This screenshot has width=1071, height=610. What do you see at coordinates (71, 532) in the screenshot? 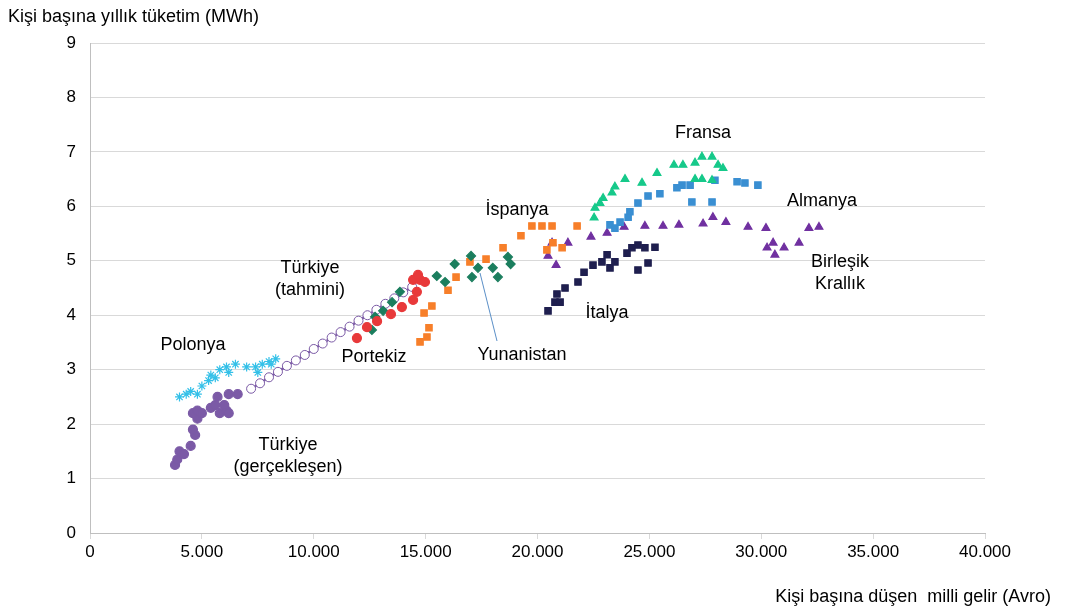
I see `y-tick-label: 0` at bounding box center [71, 532].